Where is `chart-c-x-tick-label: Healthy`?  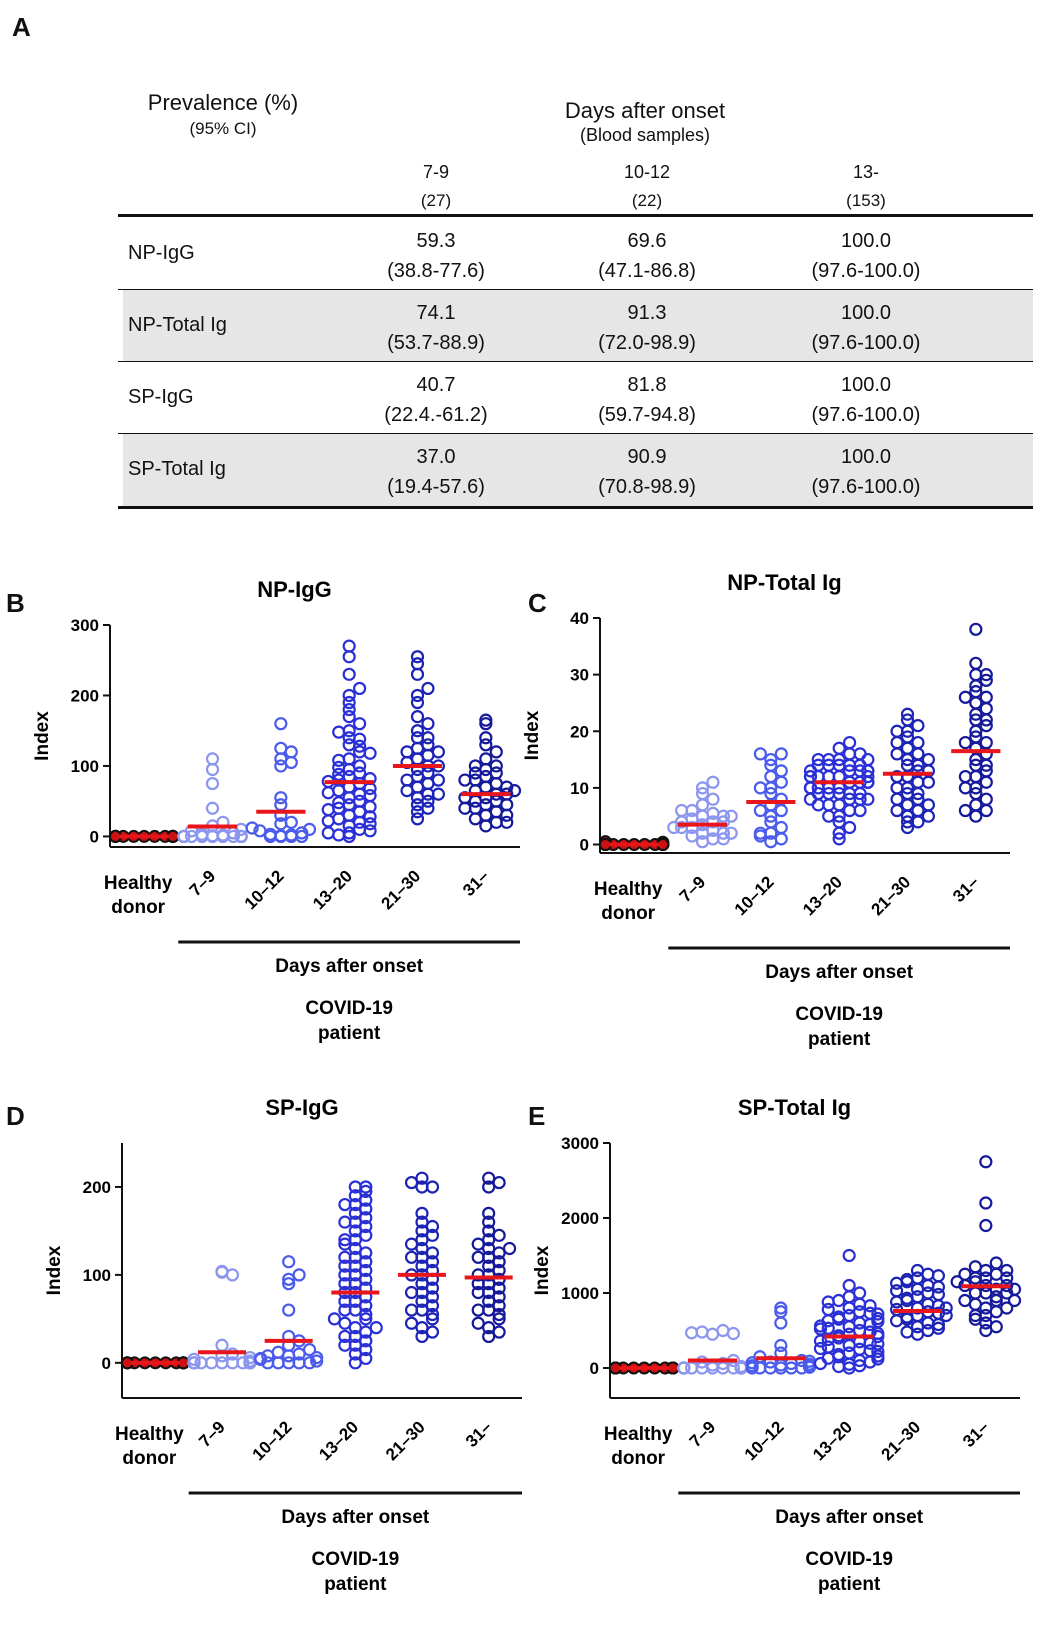
chart-c-x-tick-label: Healthy is located at coordinates (628, 889).